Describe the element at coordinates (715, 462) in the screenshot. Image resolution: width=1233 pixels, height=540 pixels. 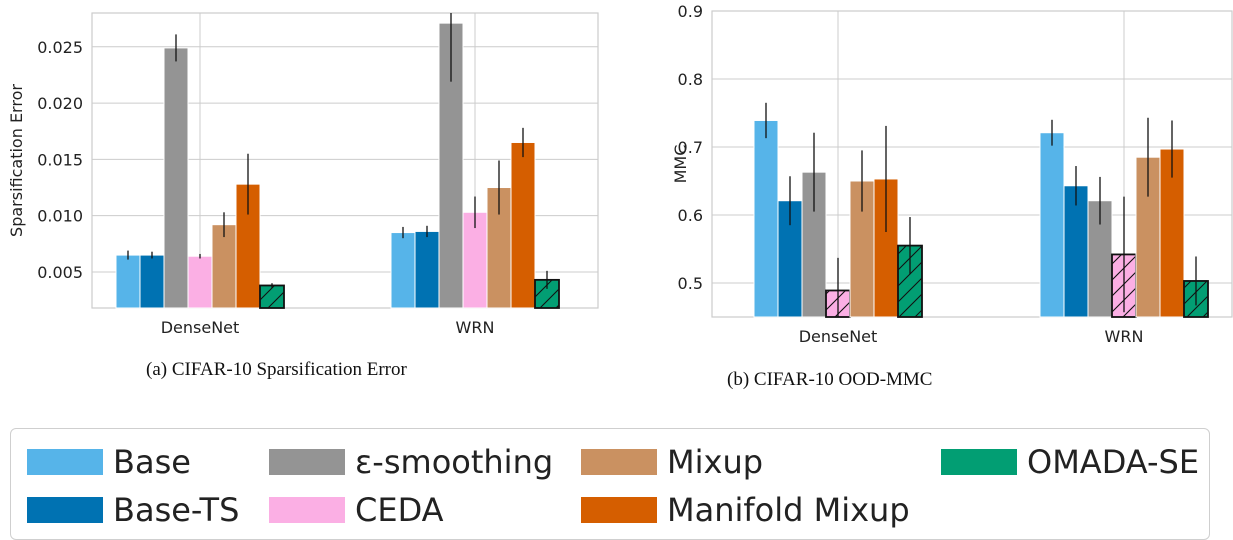
I see `legend-label: Mixup` at that location.